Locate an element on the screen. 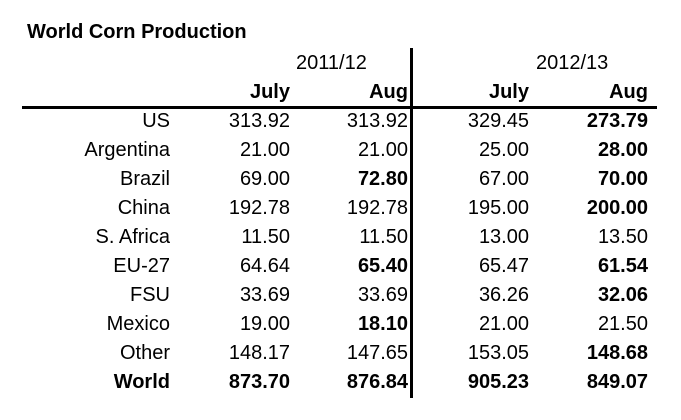 The height and width of the screenshot is (420, 681). value-cell: 65.47 is located at coordinates (503, 266).